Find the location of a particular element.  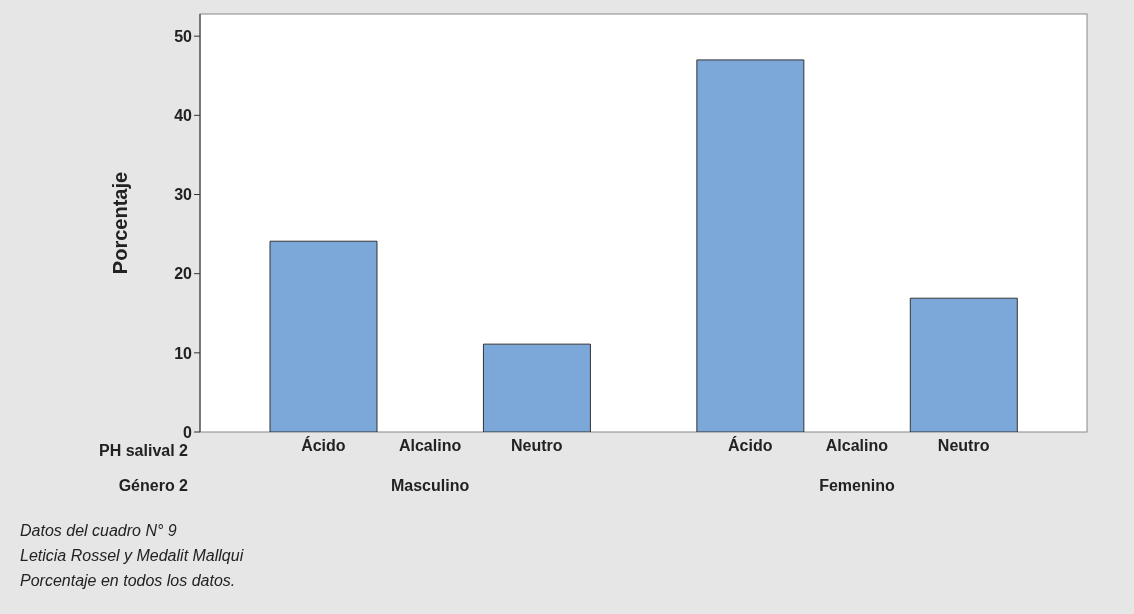

text: Leticia Rossel y Medalit Mallqui is located at coordinates (132, 556).